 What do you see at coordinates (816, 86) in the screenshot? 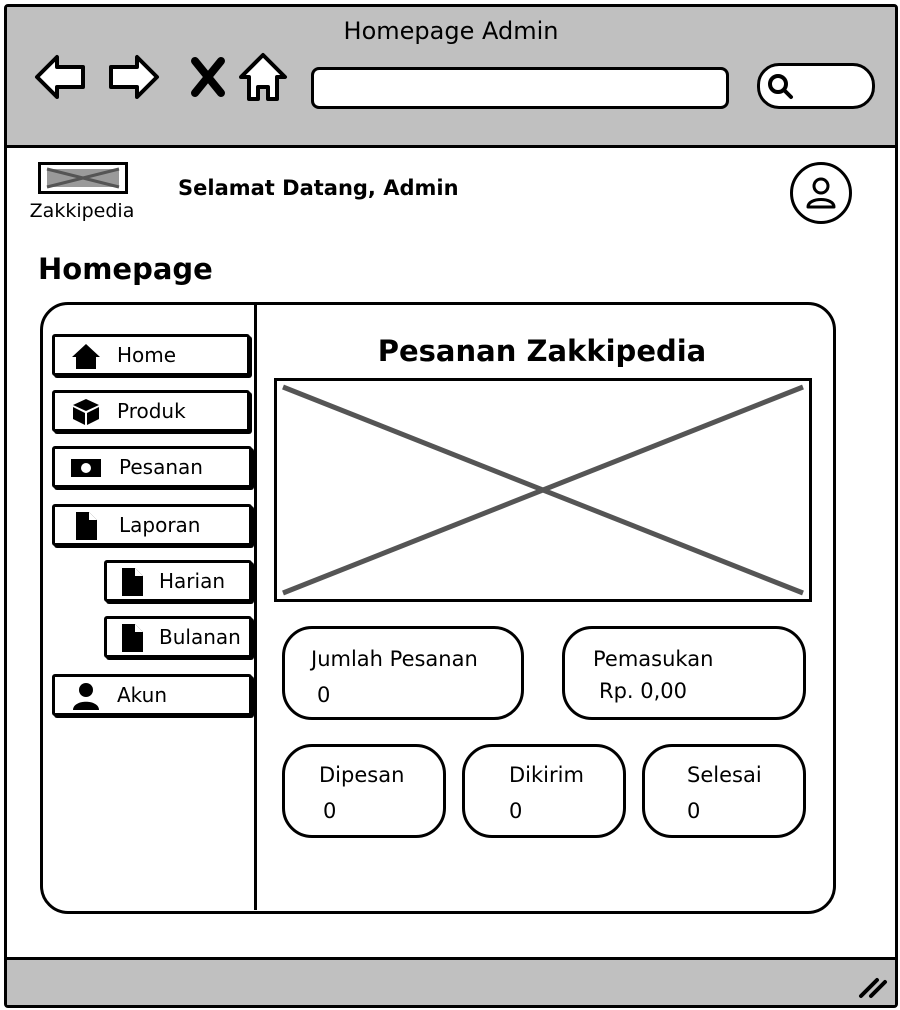
I see `search-field` at bounding box center [816, 86].